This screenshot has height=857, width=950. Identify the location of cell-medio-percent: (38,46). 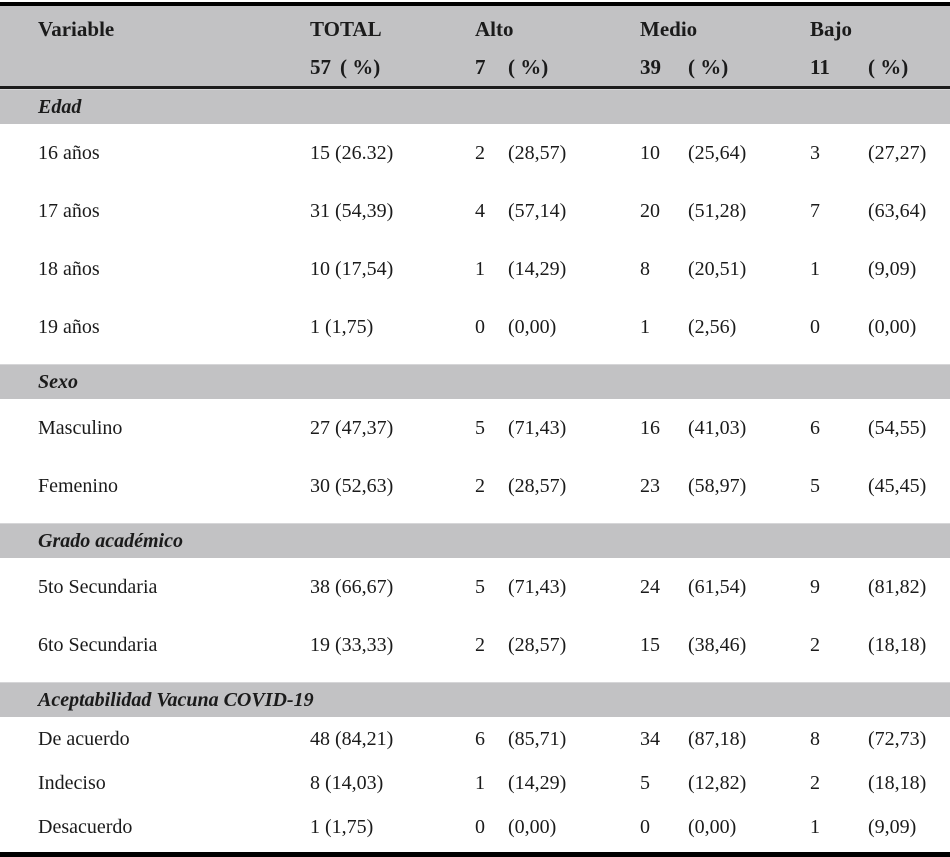
(717, 644).